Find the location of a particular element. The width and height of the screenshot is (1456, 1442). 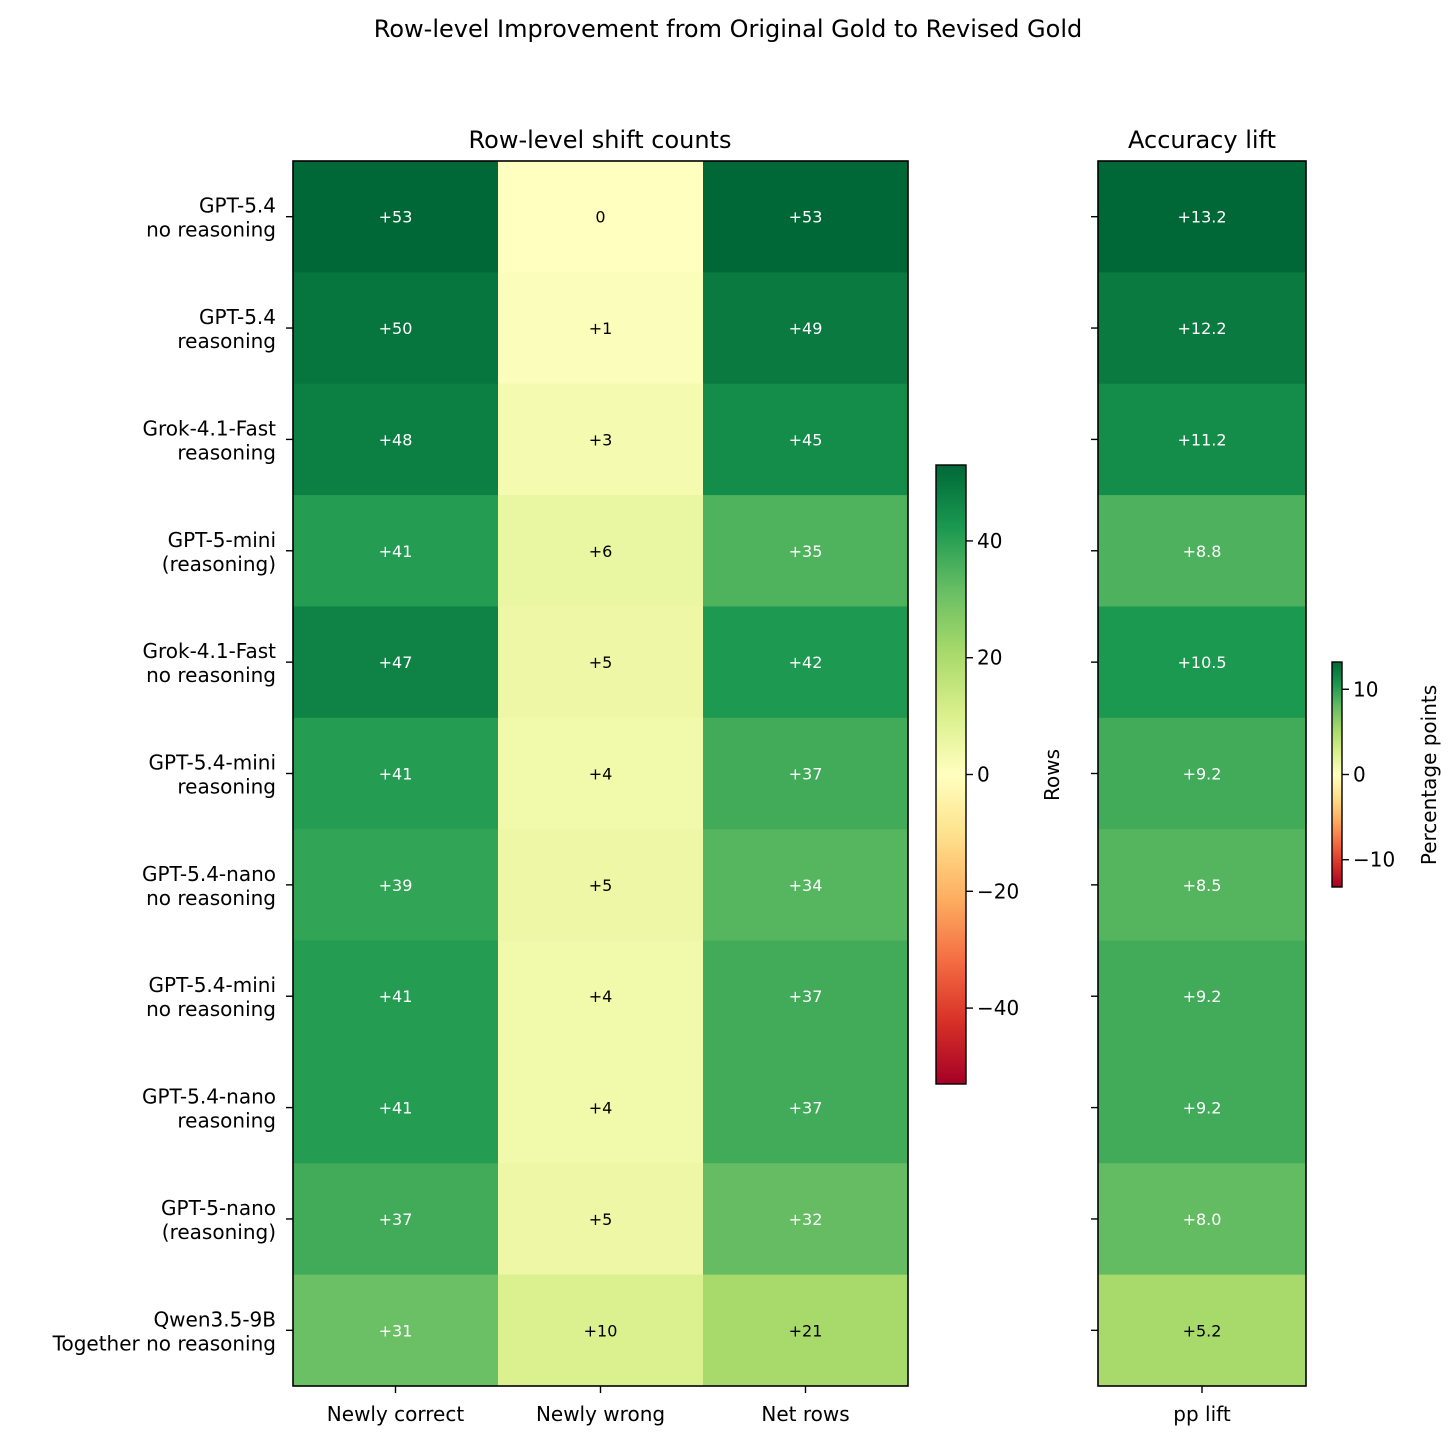

cell-label: +49 is located at coordinates (806, 328).